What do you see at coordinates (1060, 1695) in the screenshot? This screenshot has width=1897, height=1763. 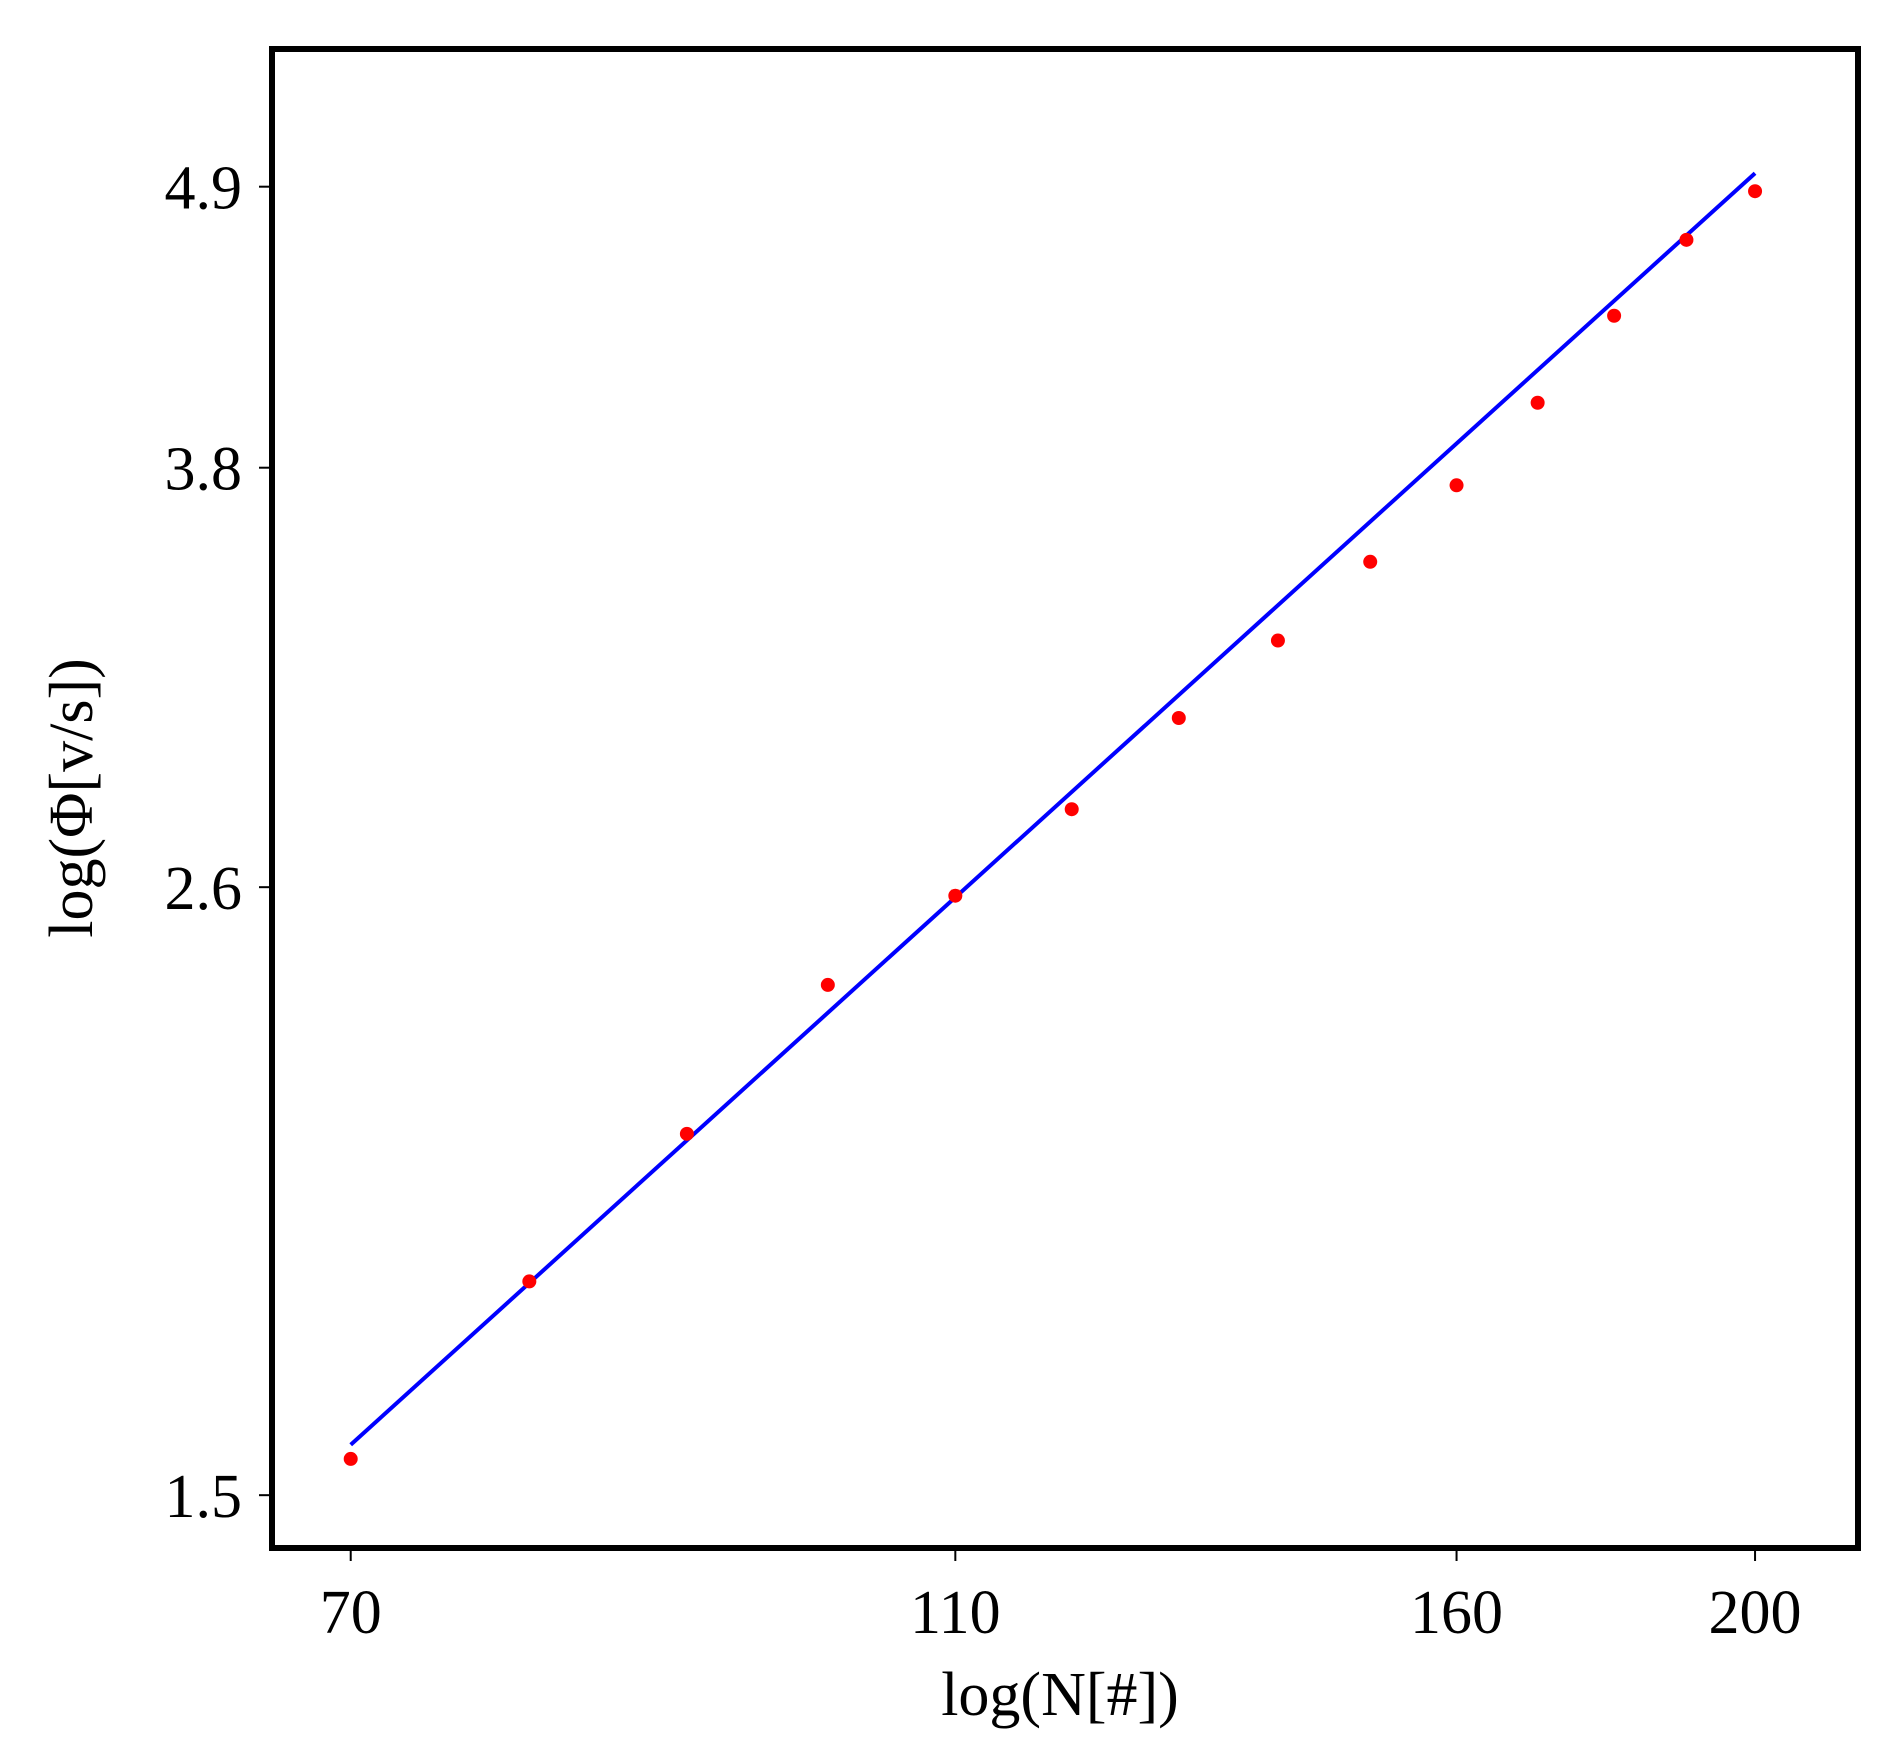 I see `x-axis-title: log(N[#])` at bounding box center [1060, 1695].